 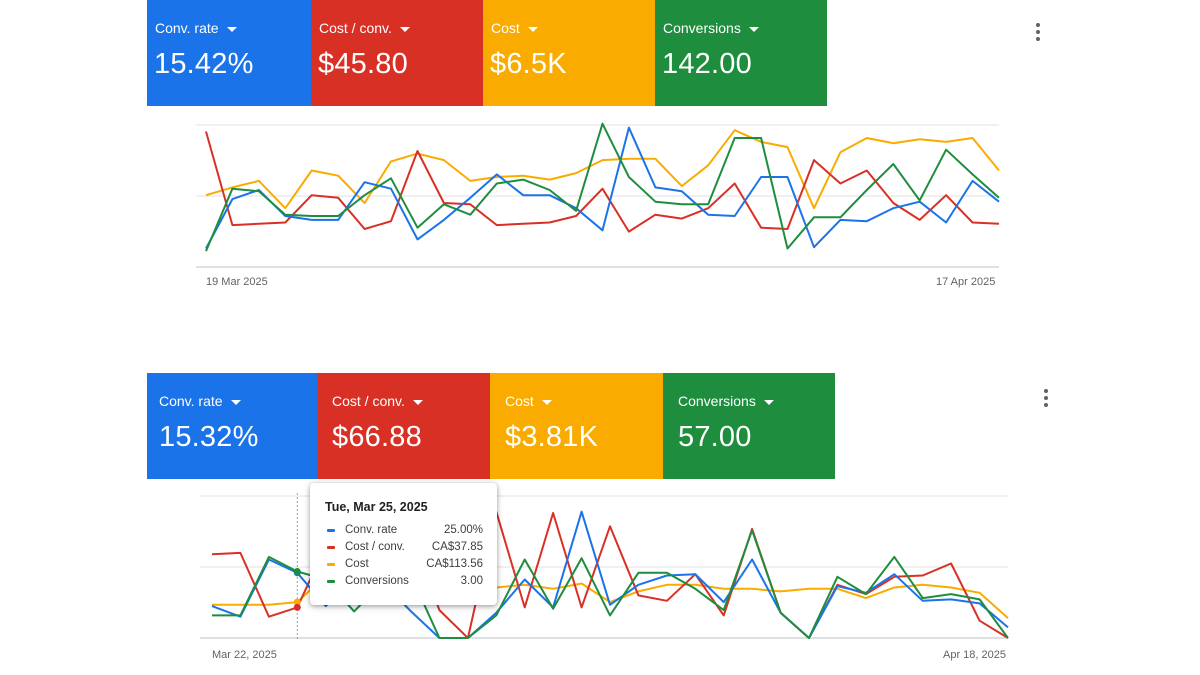 What do you see at coordinates (375, 547) in the screenshot?
I see `tooltip-row-name: Cost / conv.` at bounding box center [375, 547].